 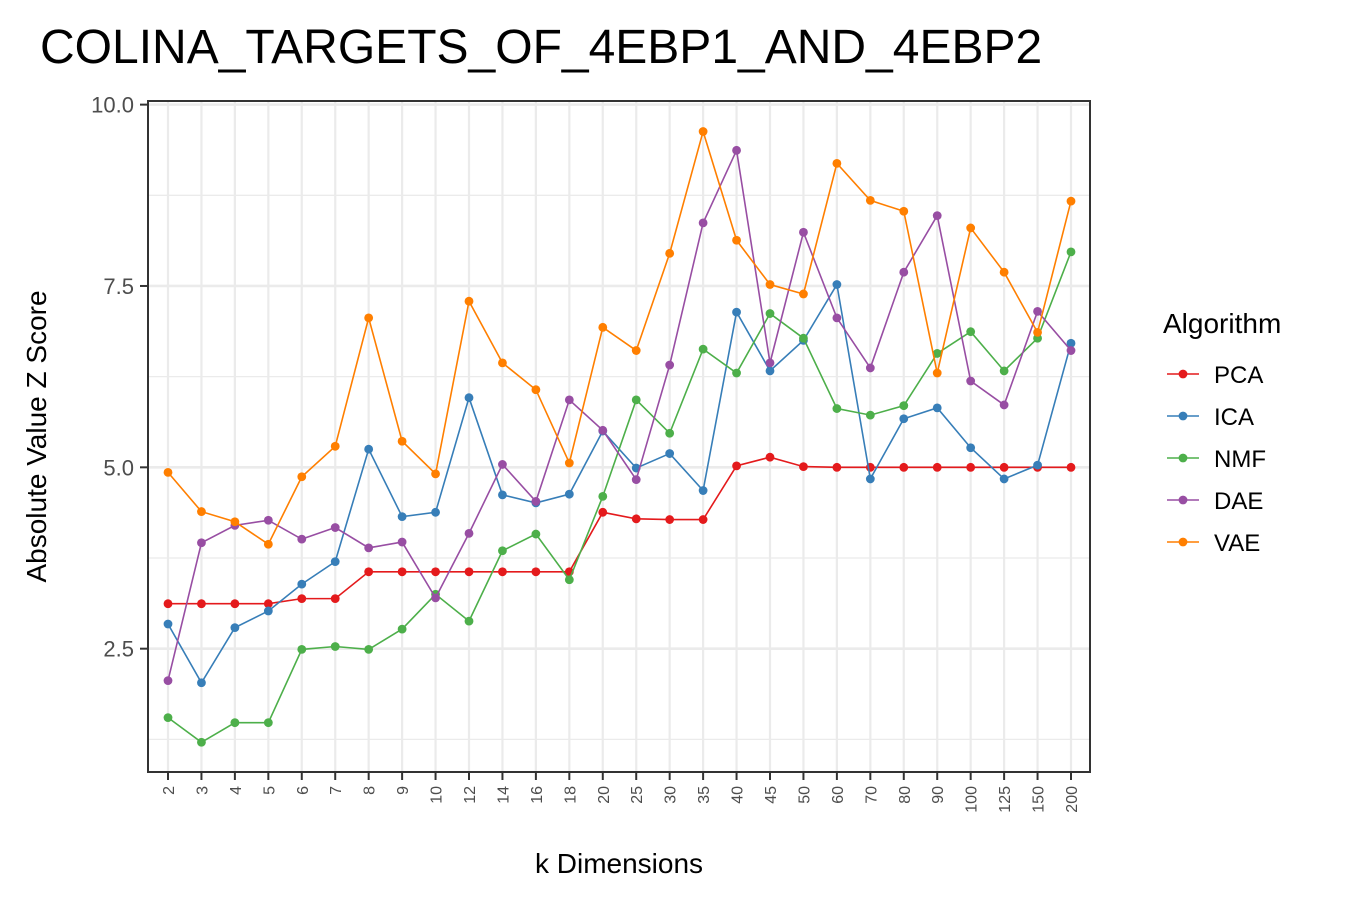 What do you see at coordinates (972, 799) in the screenshot?
I see `x-tick-label: 100` at bounding box center [972, 799].